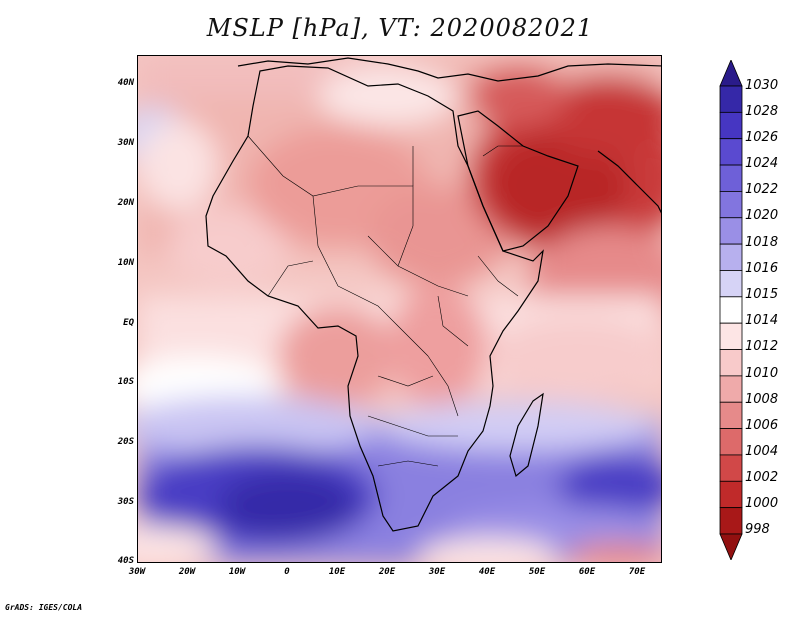 This screenshot has width=800, height=618. I want to click on colorbar-label-1006: 1006, so click(762, 425).